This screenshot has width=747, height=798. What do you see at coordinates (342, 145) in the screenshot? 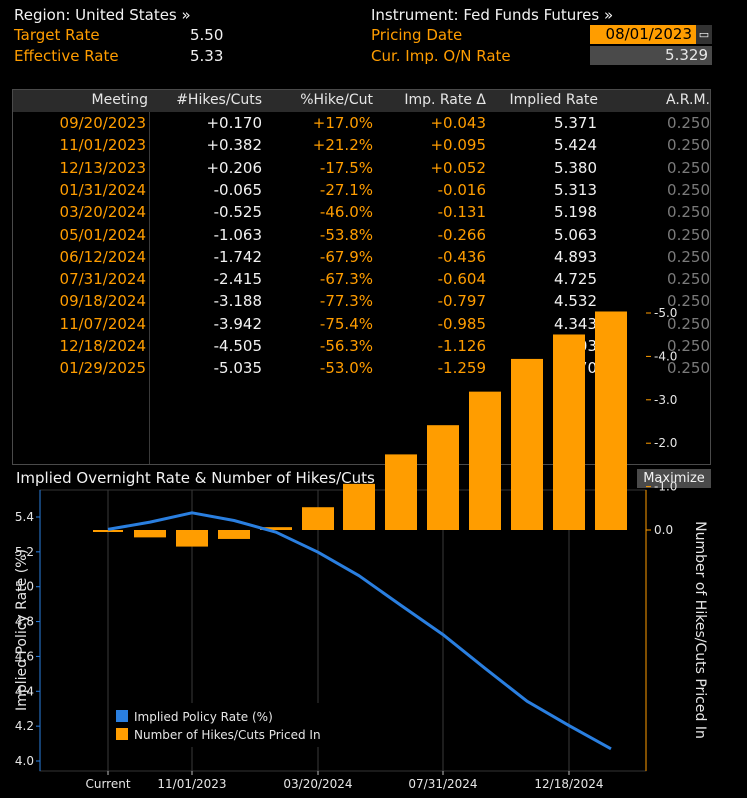
I see `cell-pct-hike-cut: +21.2%` at bounding box center [342, 145].